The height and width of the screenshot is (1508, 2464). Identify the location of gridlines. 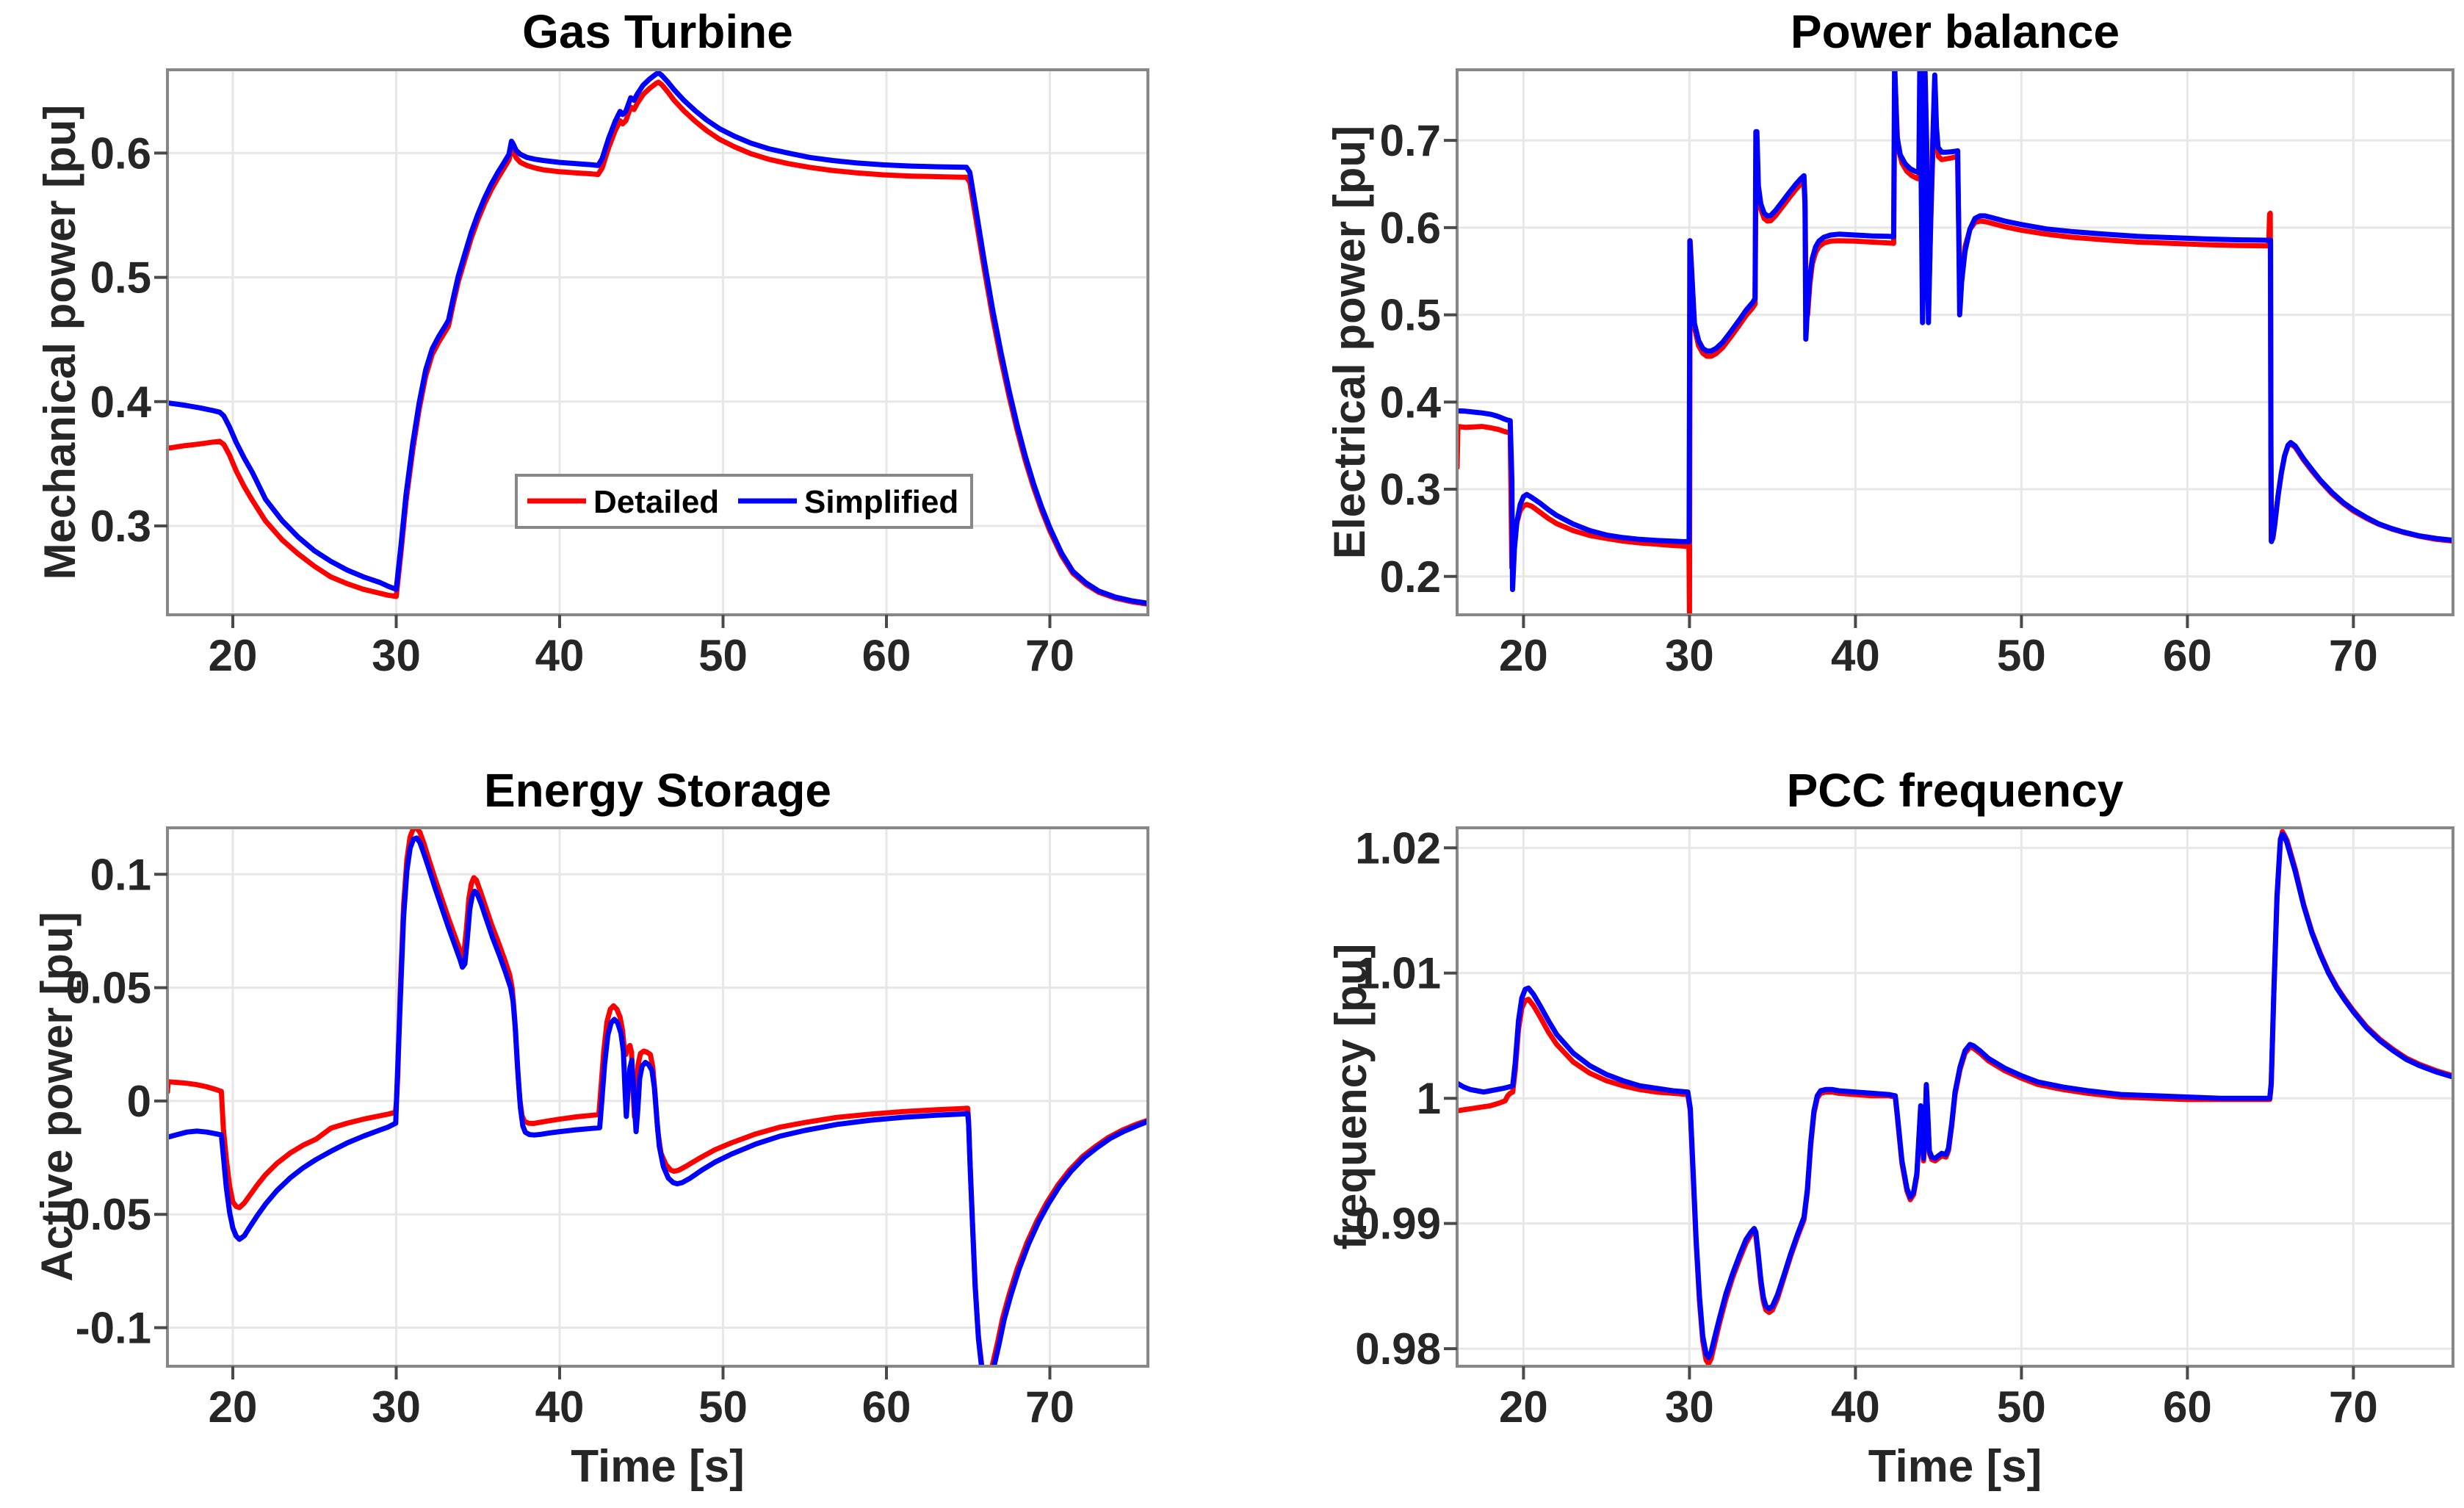
(1955, 342).